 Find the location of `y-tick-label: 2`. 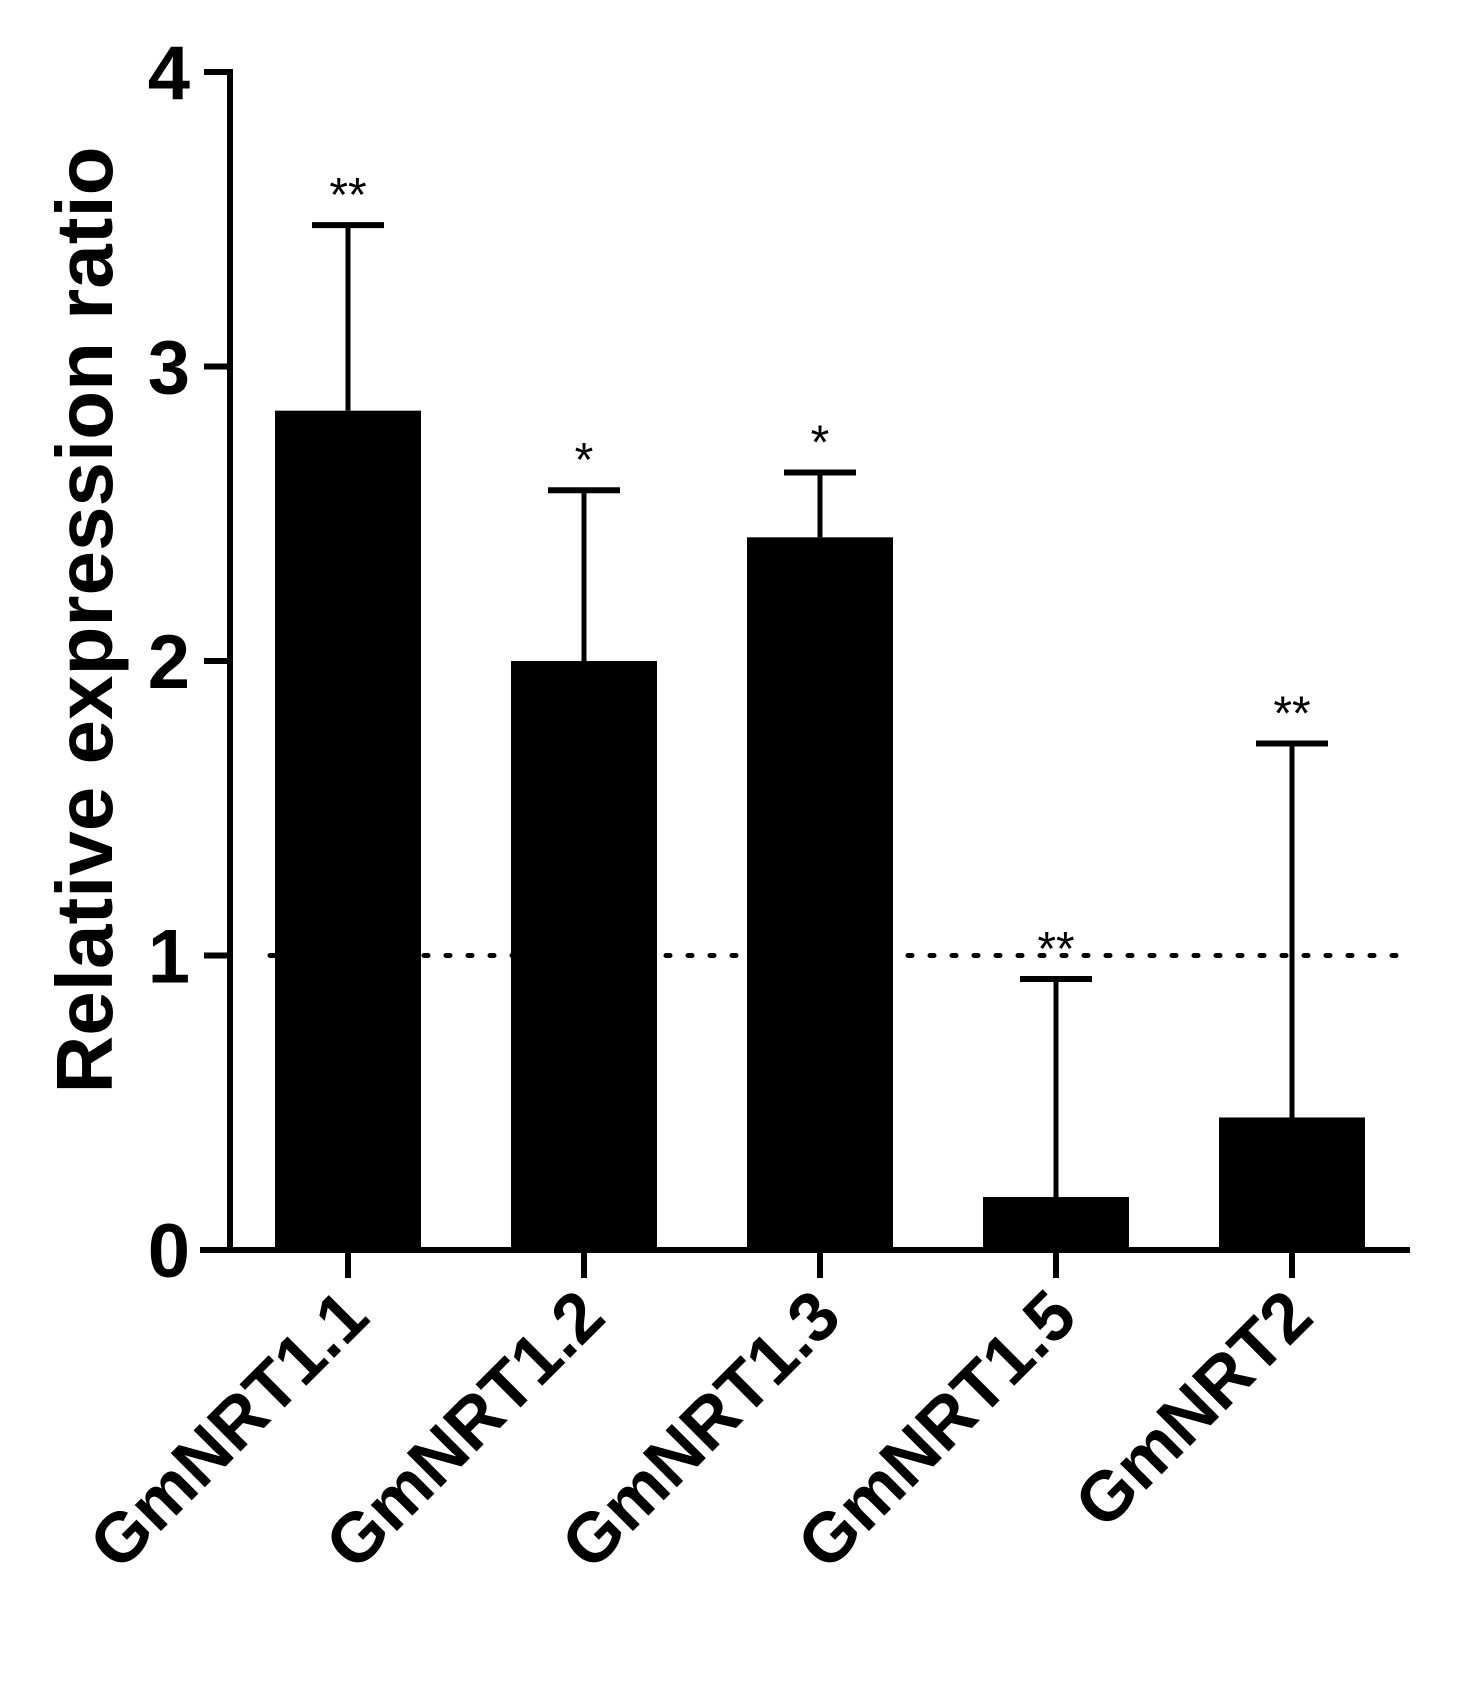

y-tick-label: 2 is located at coordinates (169, 662).